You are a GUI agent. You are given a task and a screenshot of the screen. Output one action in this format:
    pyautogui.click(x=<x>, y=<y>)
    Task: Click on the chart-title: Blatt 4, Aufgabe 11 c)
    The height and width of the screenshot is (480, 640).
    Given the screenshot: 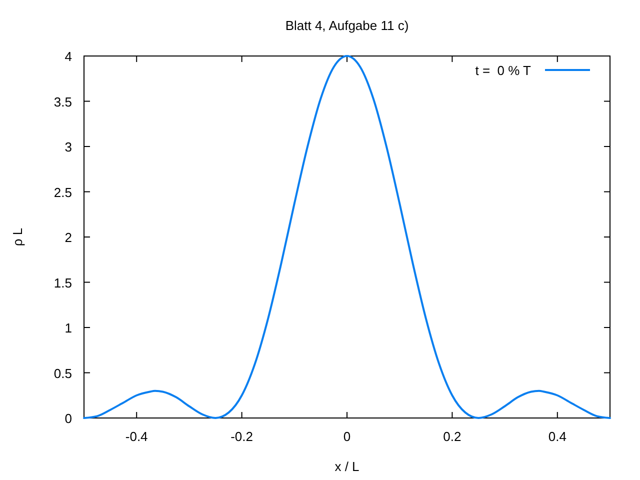 What is the action you would take?
    pyautogui.click(x=347, y=25)
    